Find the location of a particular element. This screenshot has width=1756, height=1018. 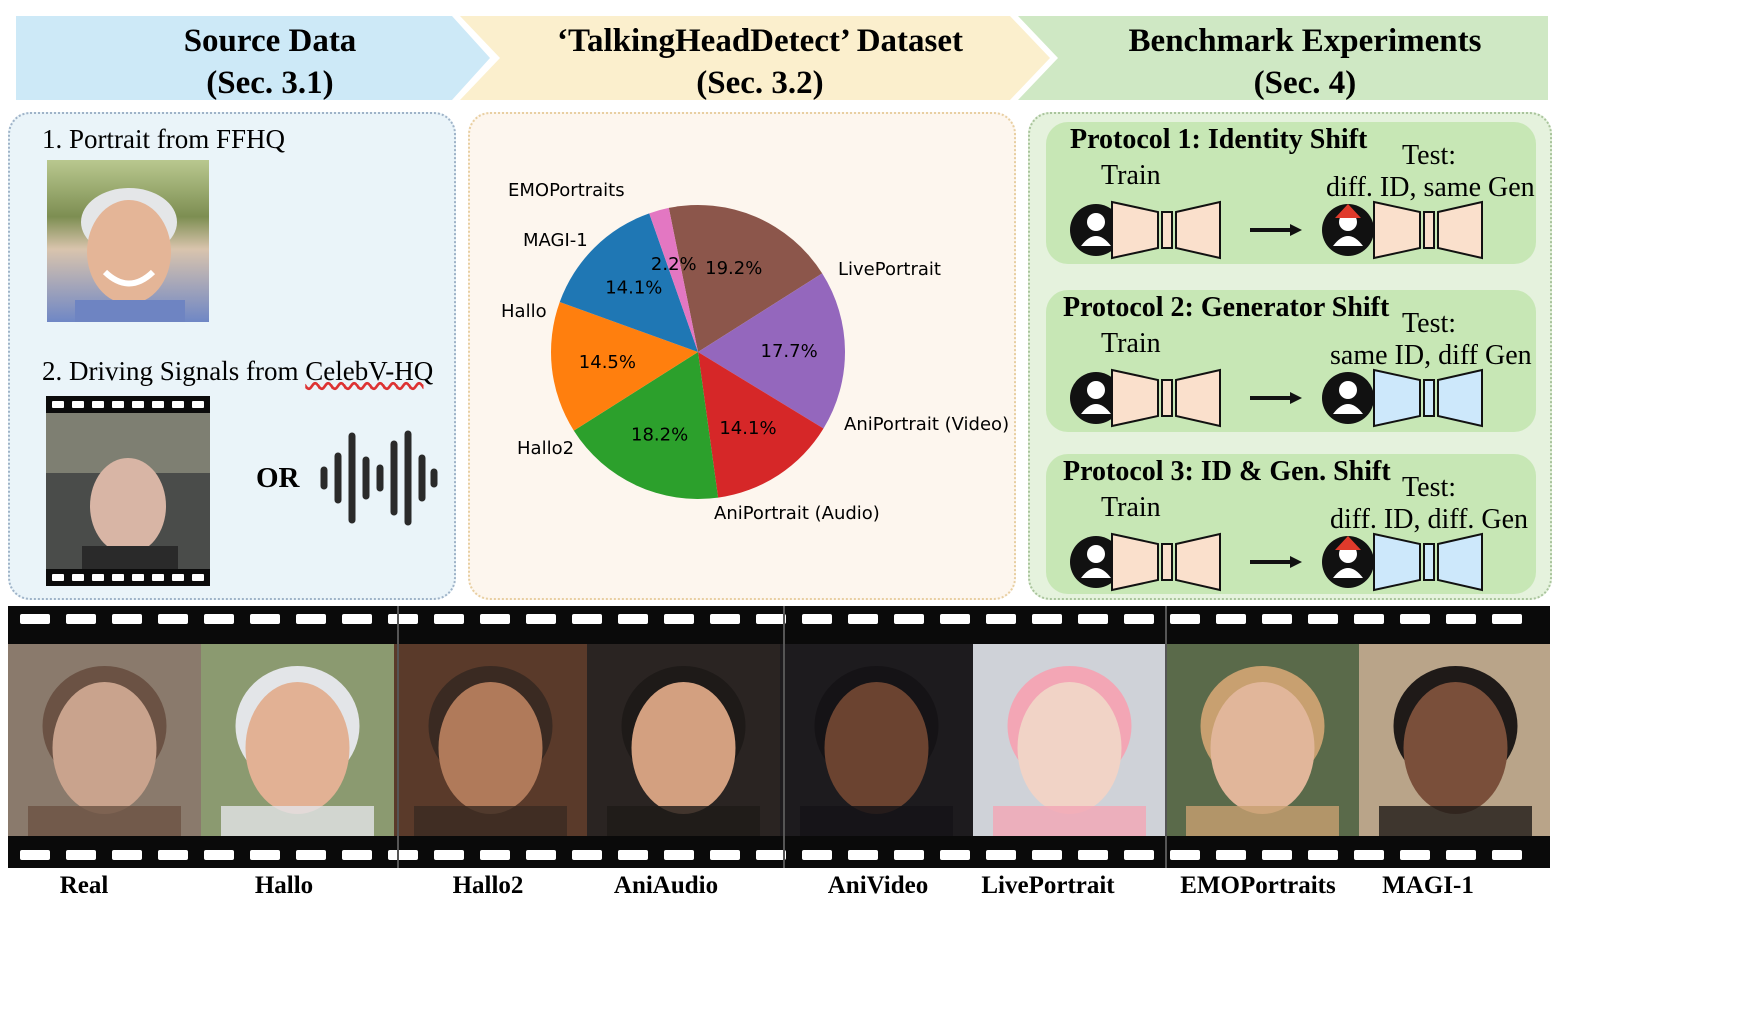

banner-source is located at coordinates (253, 58).